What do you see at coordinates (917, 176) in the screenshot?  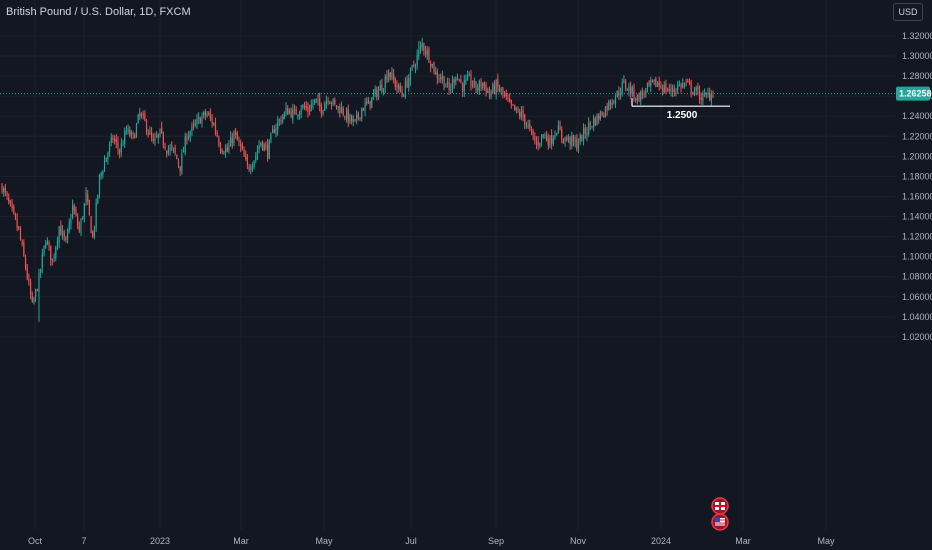 I see `price-tick-label: 1.18000` at bounding box center [917, 176].